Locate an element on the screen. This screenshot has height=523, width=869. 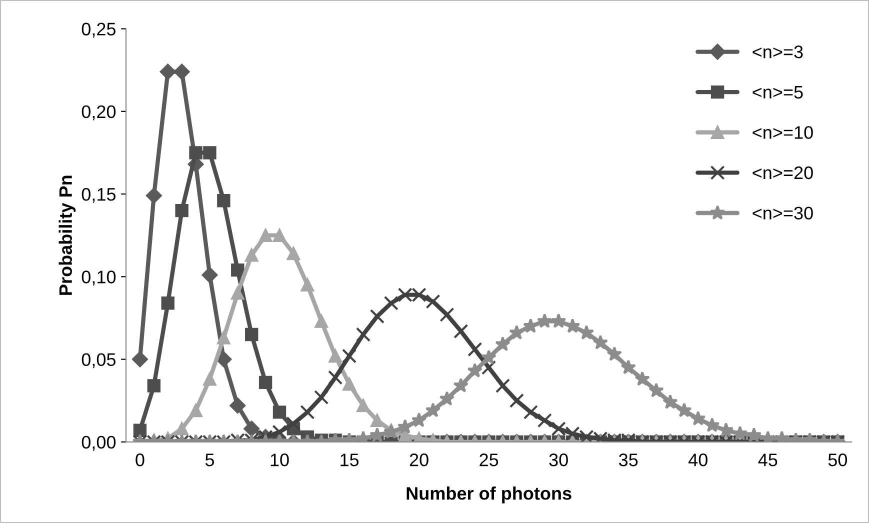
x-tick-label: 40 is located at coordinates (698, 460).